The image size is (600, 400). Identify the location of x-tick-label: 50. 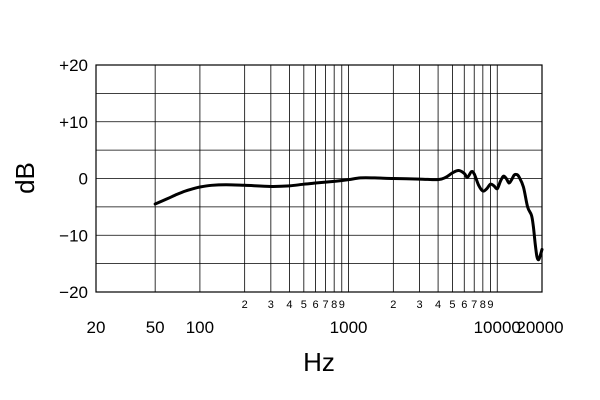
(155, 327).